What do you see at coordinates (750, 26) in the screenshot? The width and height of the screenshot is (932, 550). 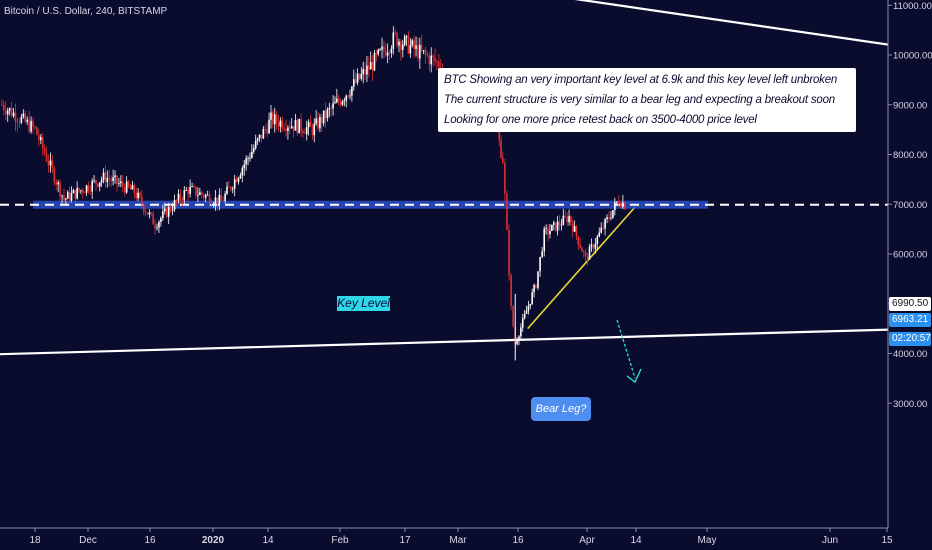 I see `trend-line-upper` at bounding box center [750, 26].